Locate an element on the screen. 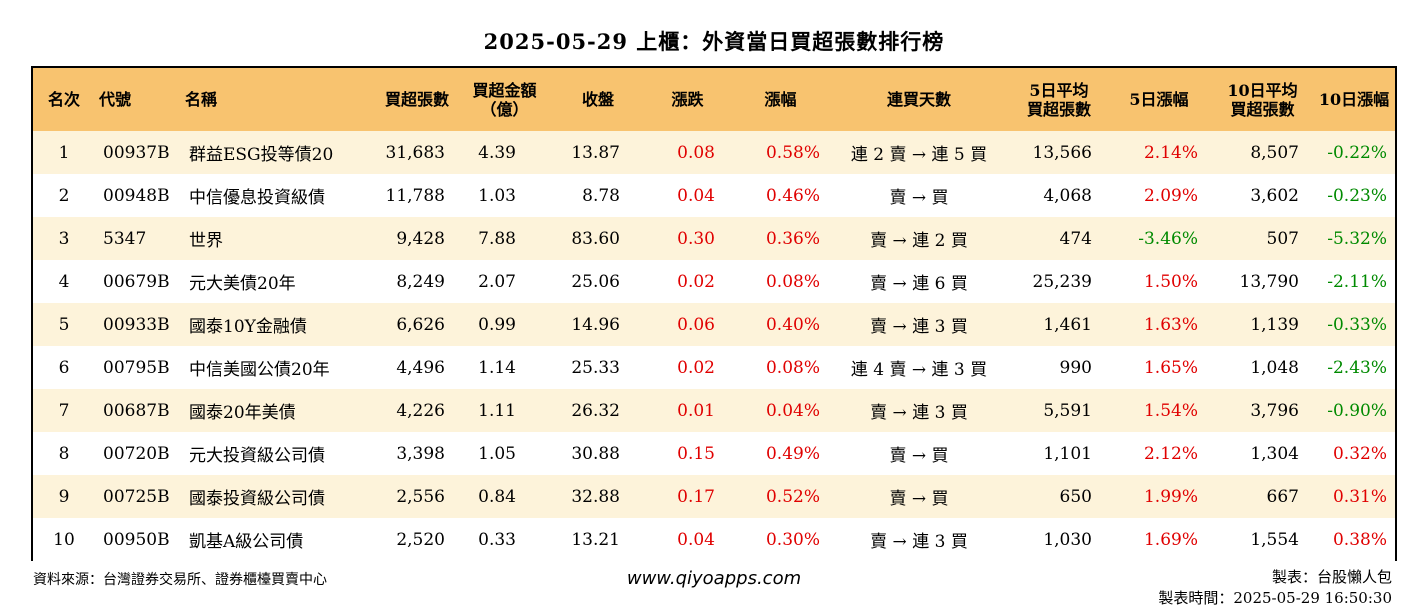 The width and height of the screenshot is (1428, 612). cell-avg5: 650 is located at coordinates (1075, 496).